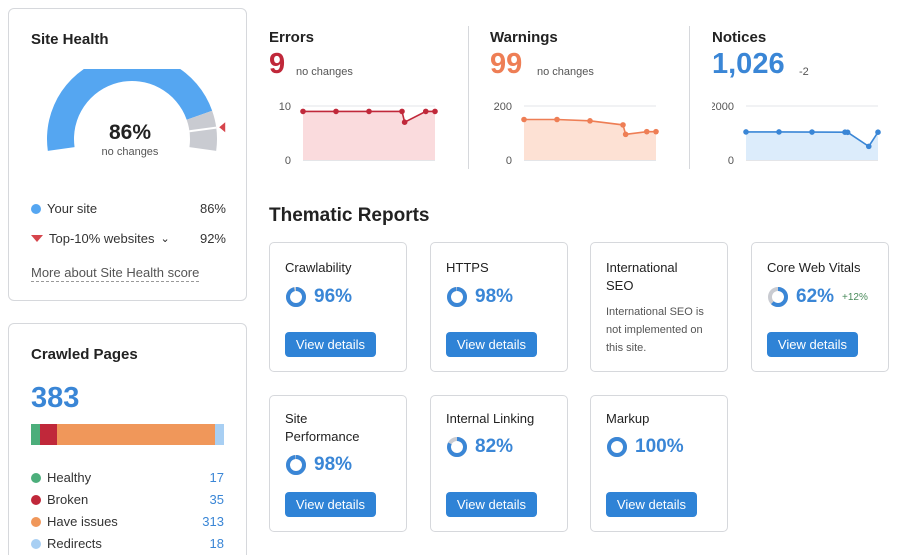  I want to click on bar-segment-healthy, so click(35, 434).